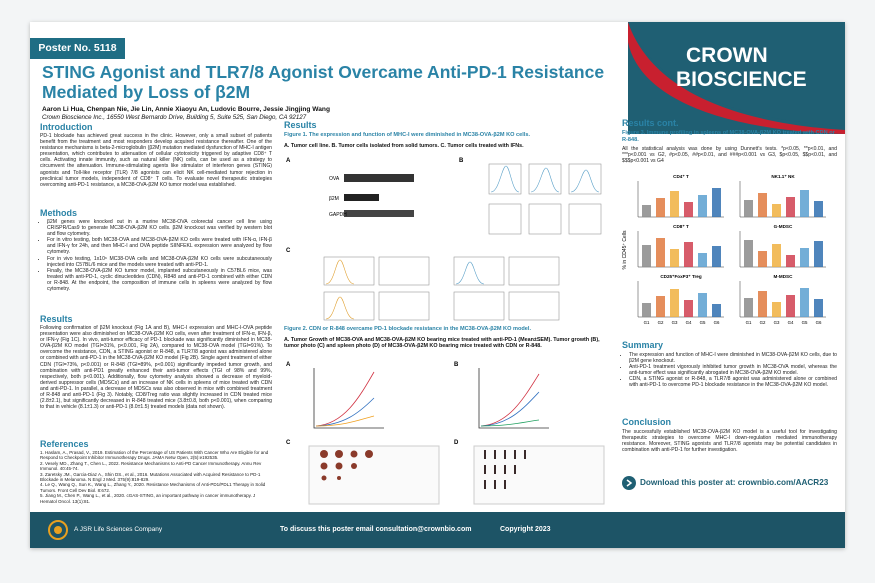 Image resolution: width=875 pixels, height=583 pixels. What do you see at coordinates (334, 179) in the screenshot?
I see `blot-label: OVA` at bounding box center [334, 179].